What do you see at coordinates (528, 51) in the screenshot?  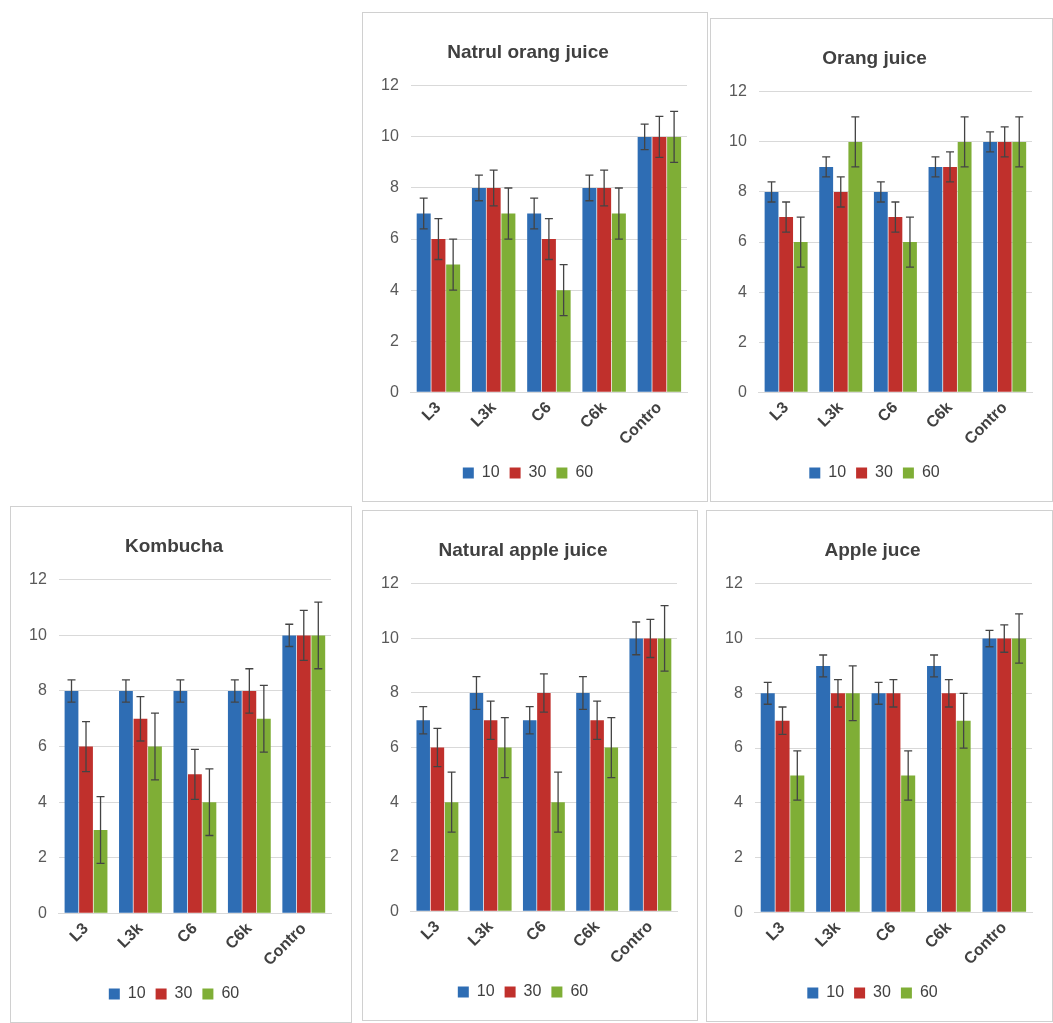 I see `chart-title: Natrul orang juice` at bounding box center [528, 51].